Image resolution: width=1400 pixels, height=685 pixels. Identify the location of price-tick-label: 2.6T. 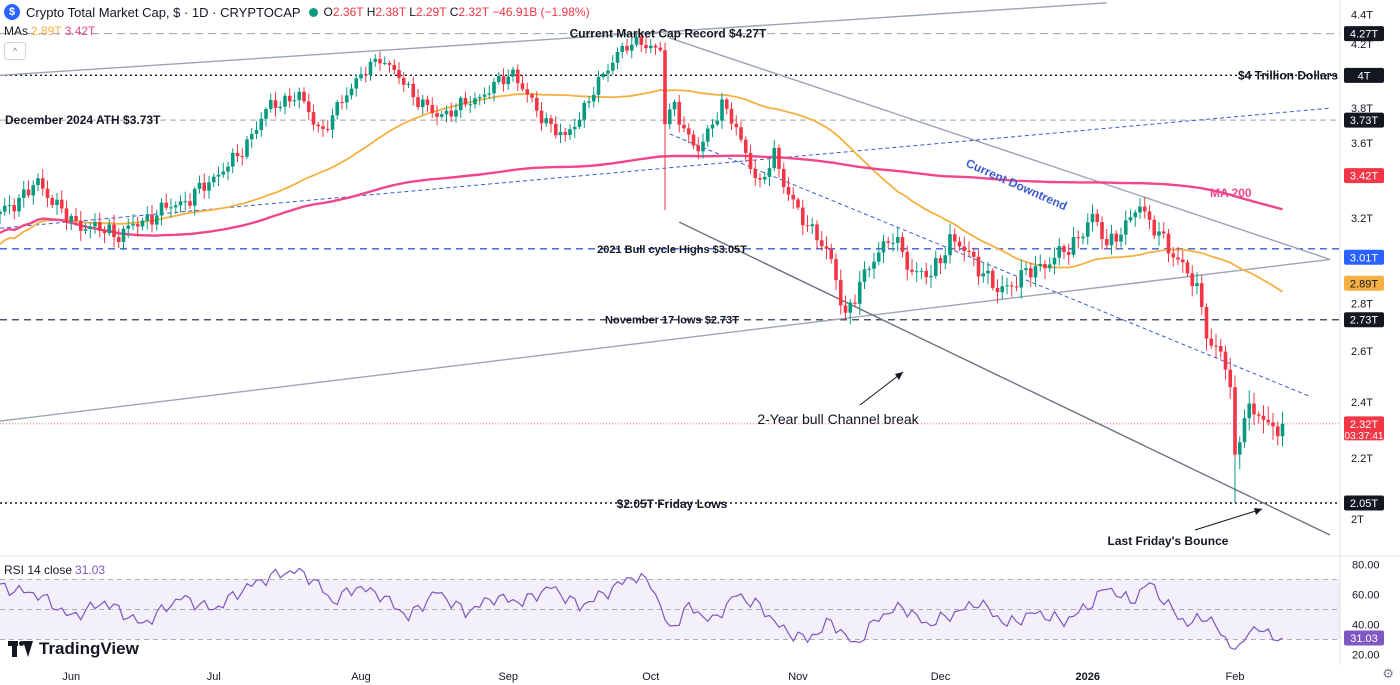
(1362, 352).